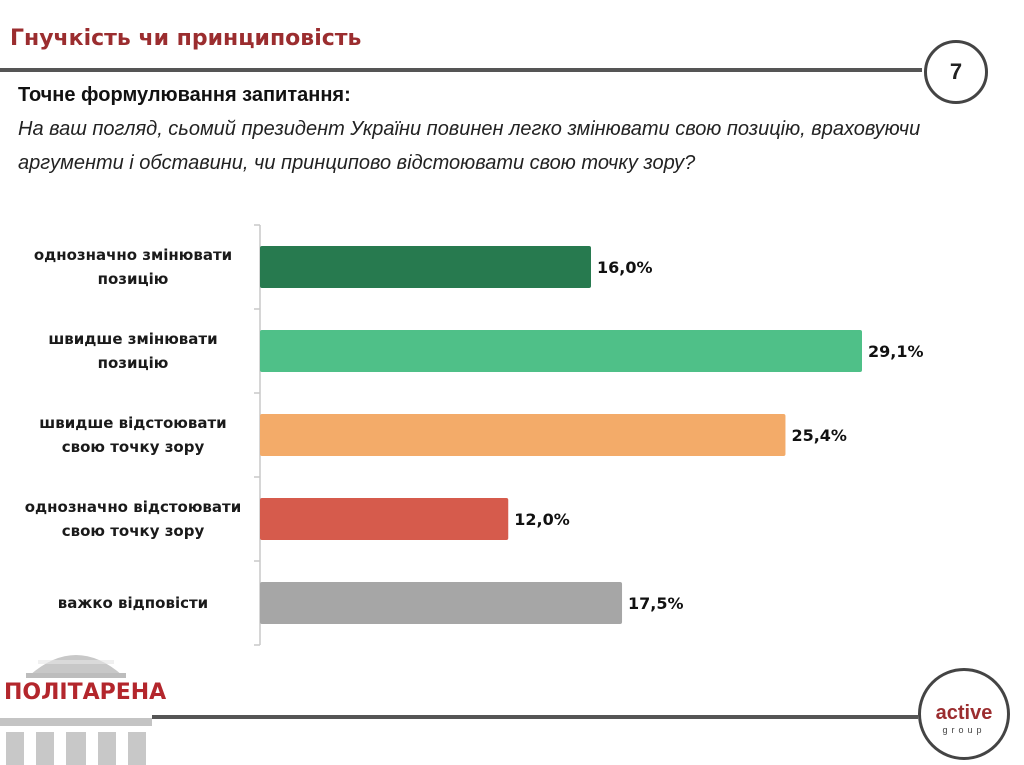 The height and width of the screenshot is (765, 1024). Describe the element at coordinates (461, 70) in the screenshot. I see `top-divider` at that location.